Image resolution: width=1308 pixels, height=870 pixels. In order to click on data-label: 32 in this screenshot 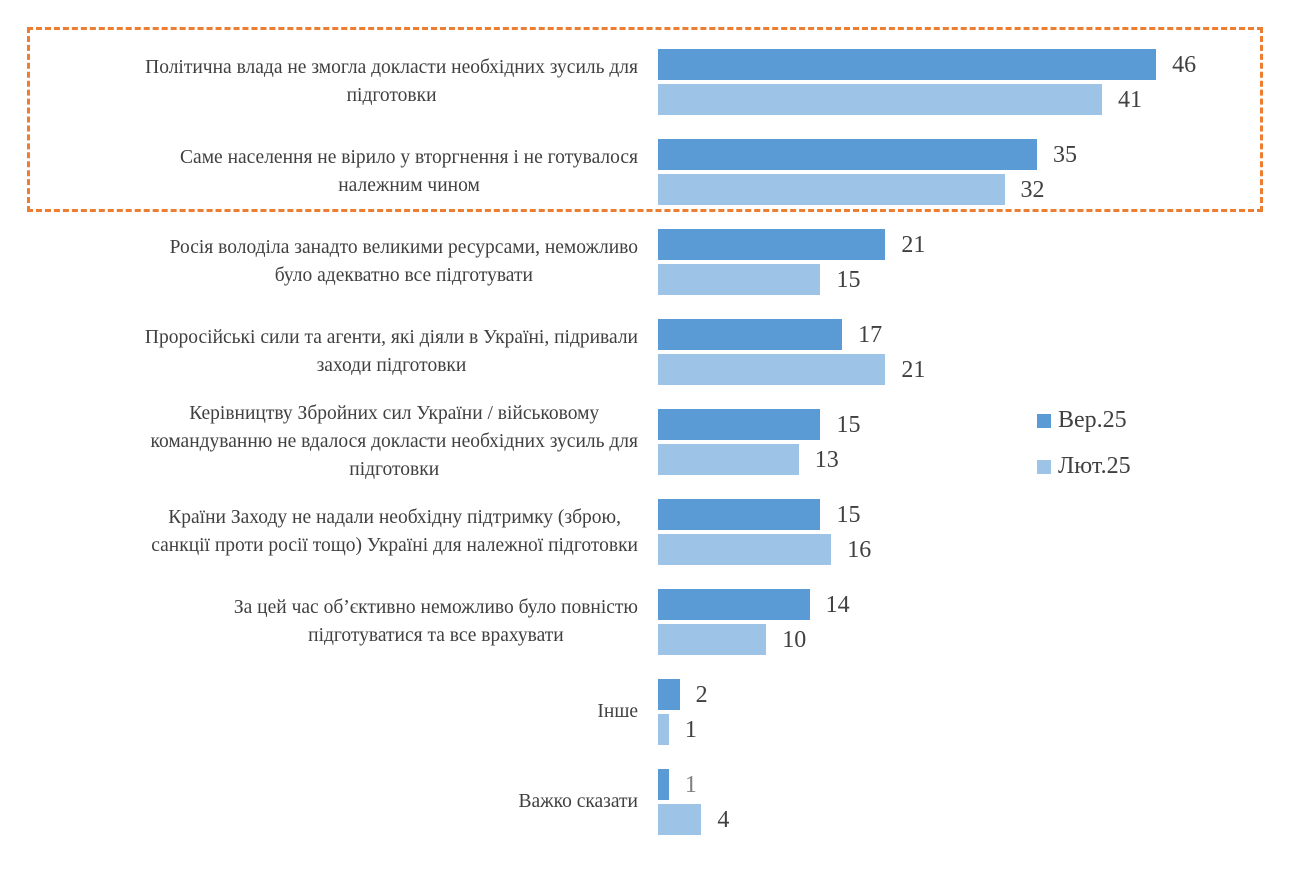, I will do `click(1032, 190)`.